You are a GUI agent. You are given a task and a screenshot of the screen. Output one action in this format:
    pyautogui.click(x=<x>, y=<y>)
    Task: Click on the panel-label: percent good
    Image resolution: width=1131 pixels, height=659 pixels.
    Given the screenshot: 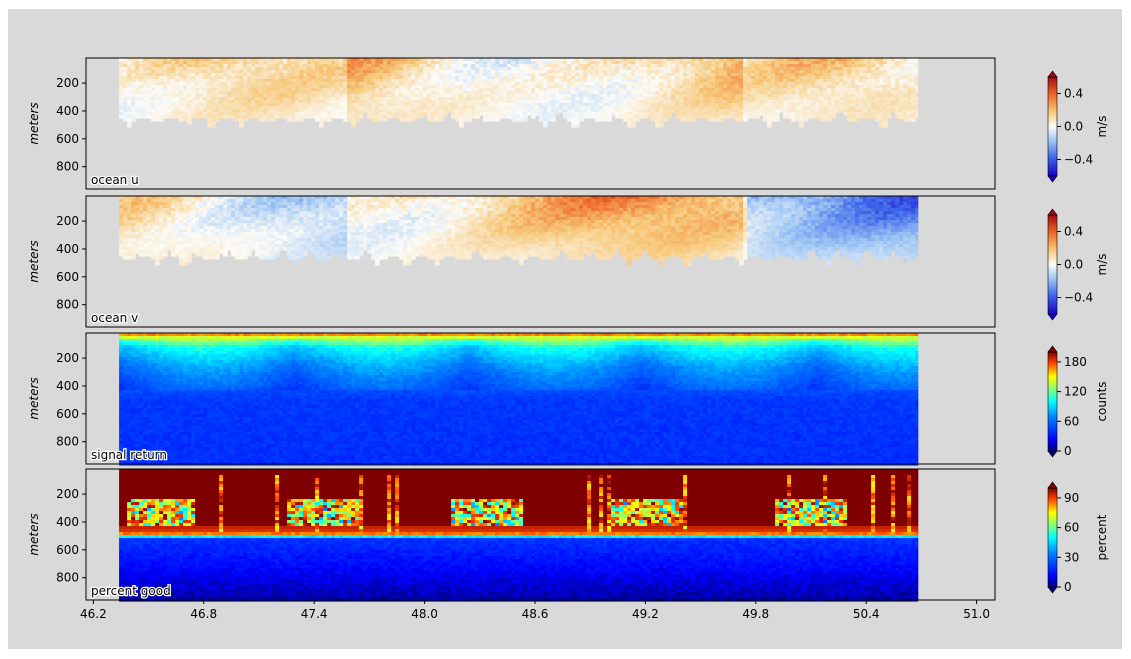 What is the action you would take?
    pyautogui.click(x=131, y=591)
    